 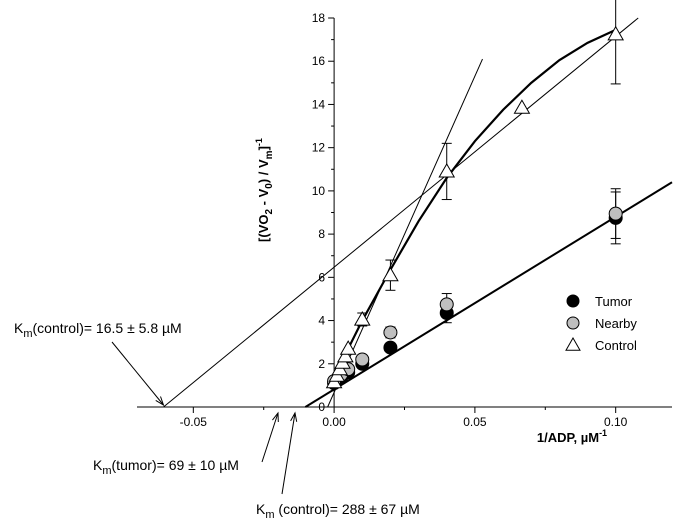 I want to click on y-axis-title-part: - V, so click(x=263, y=198).